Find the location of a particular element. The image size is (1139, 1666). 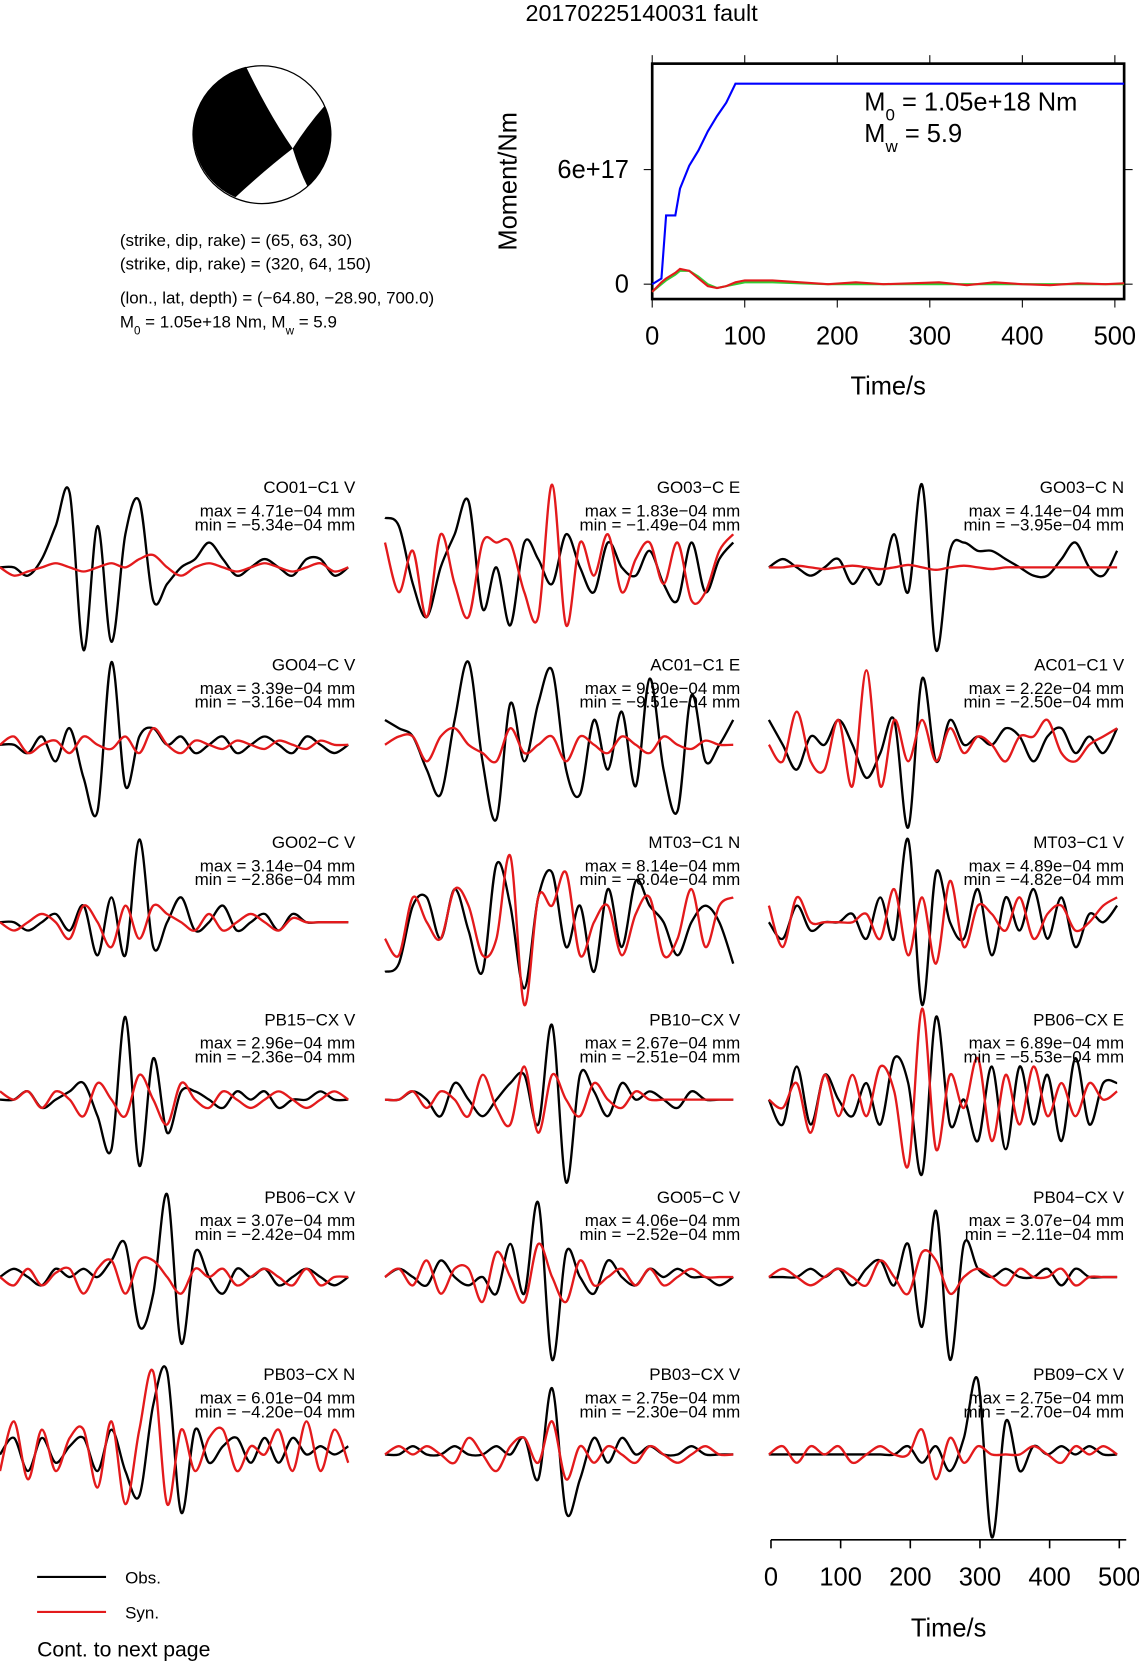

annotation: Mw = 5.9 is located at coordinates (913, 138).